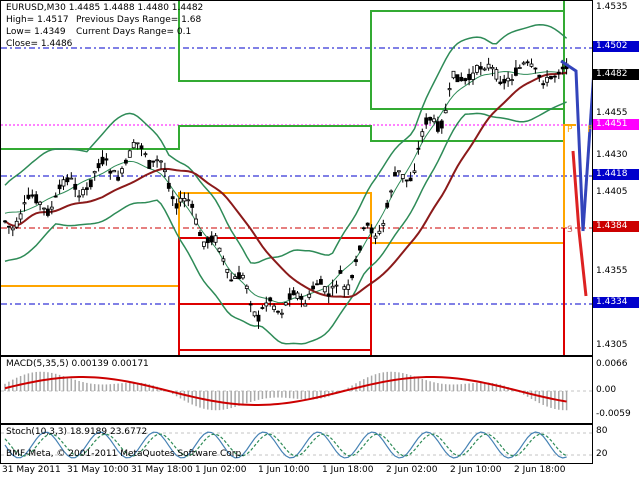  Describe the element at coordinates (612, 113) in the screenshot. I see `price-tick: 1.4455` at that location.